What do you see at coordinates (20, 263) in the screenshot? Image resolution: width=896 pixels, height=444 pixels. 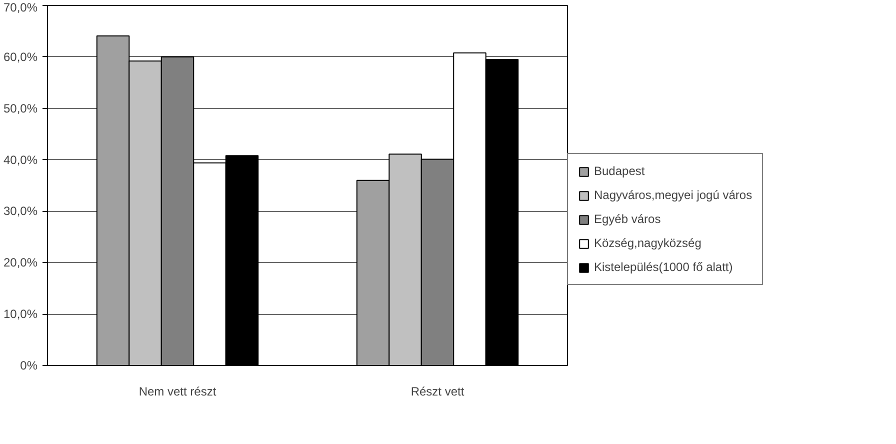 I see `y-tick-label: 20,0%` at bounding box center [20, 263].